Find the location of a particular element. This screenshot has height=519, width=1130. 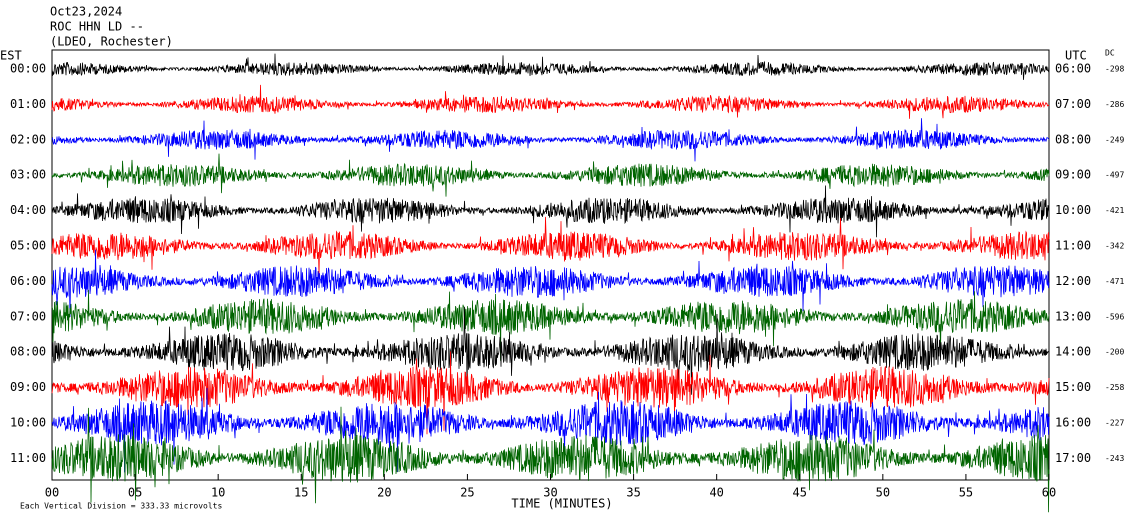

est-label: 06:00 is located at coordinates (28, 281).